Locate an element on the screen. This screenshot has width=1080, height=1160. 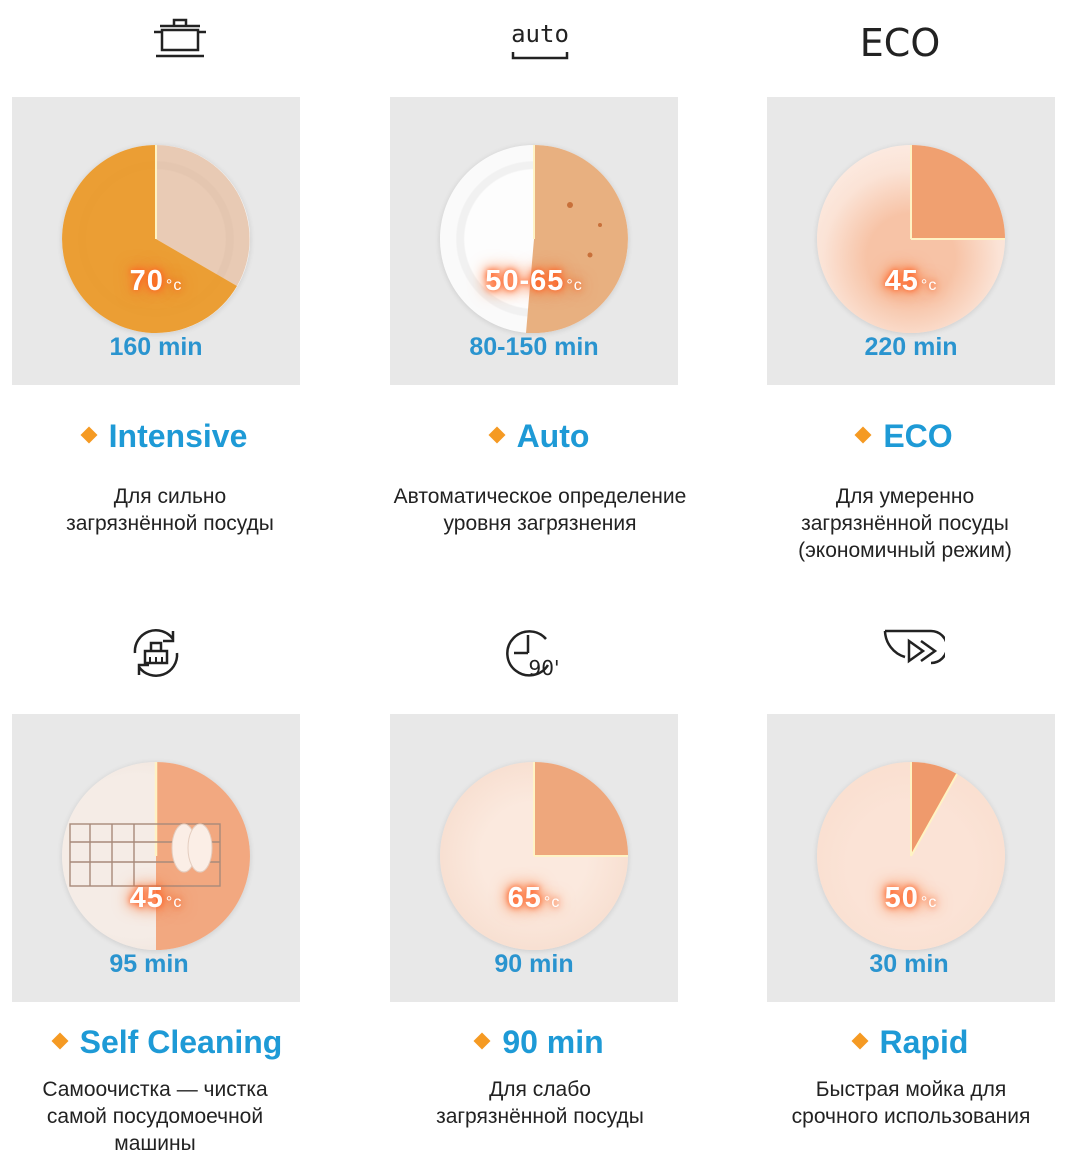
duration: 80-150 min is located at coordinates (534, 347).